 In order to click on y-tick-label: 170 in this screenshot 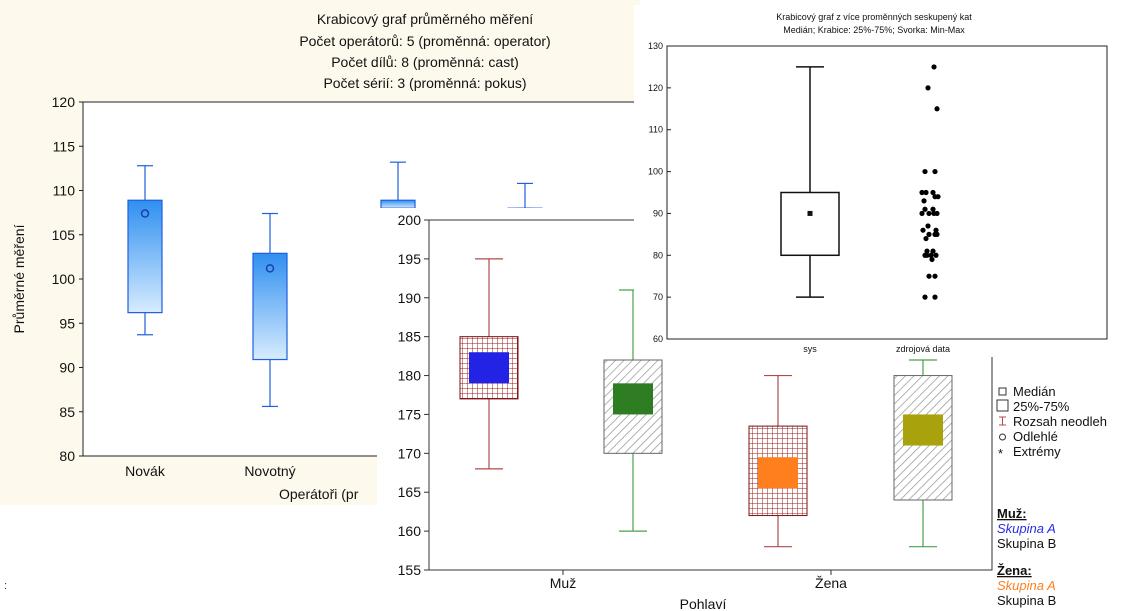, I will do `click(410, 453)`.